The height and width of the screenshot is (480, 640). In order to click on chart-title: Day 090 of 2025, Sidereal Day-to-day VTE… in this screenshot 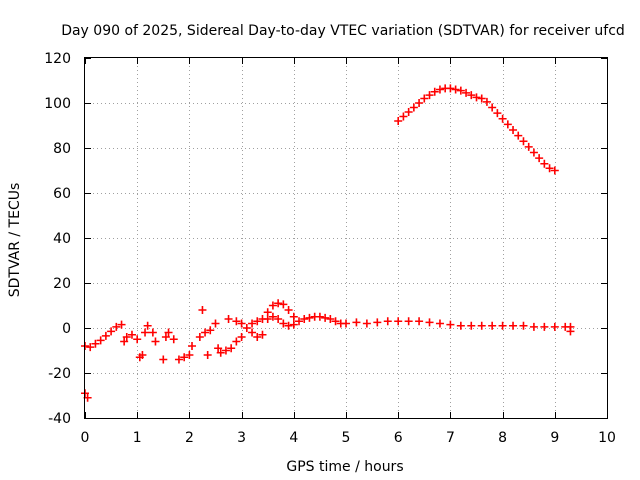, I will do `click(343, 31)`.